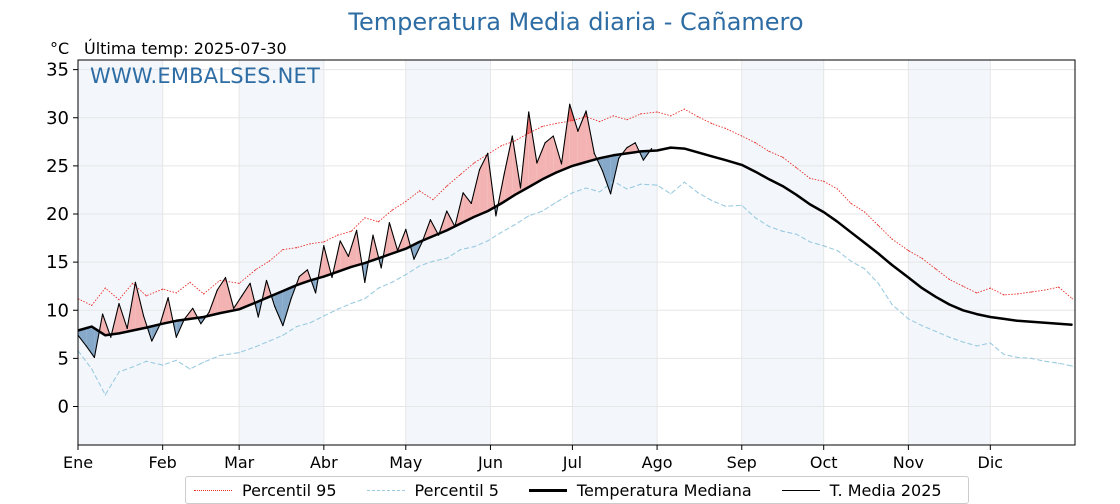  What do you see at coordinates (78, 462) in the screenshot?
I see `x-tick-label: Ene` at bounding box center [78, 462].